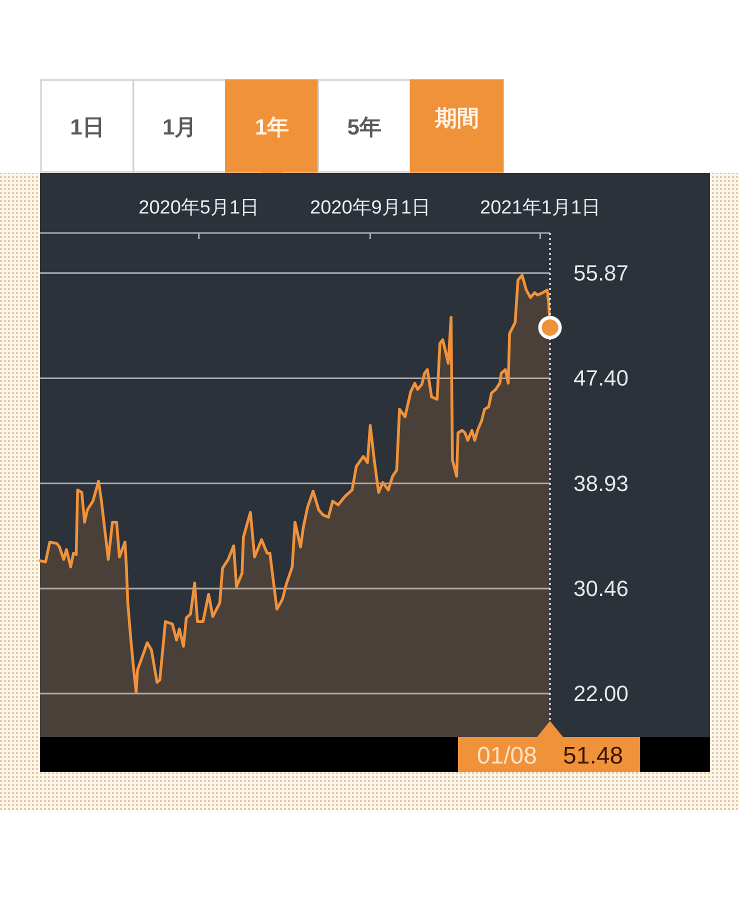  I want to click on y-tick-label: 55.87, so click(601, 273).